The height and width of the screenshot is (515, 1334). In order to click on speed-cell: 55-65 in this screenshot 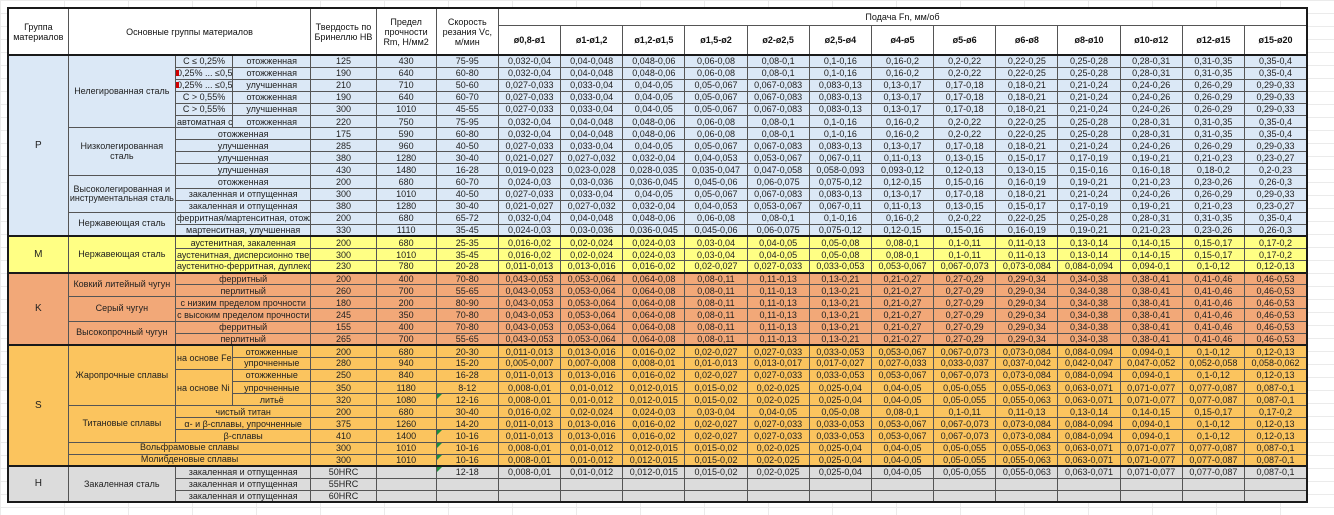, I will do `click(467, 339)`.